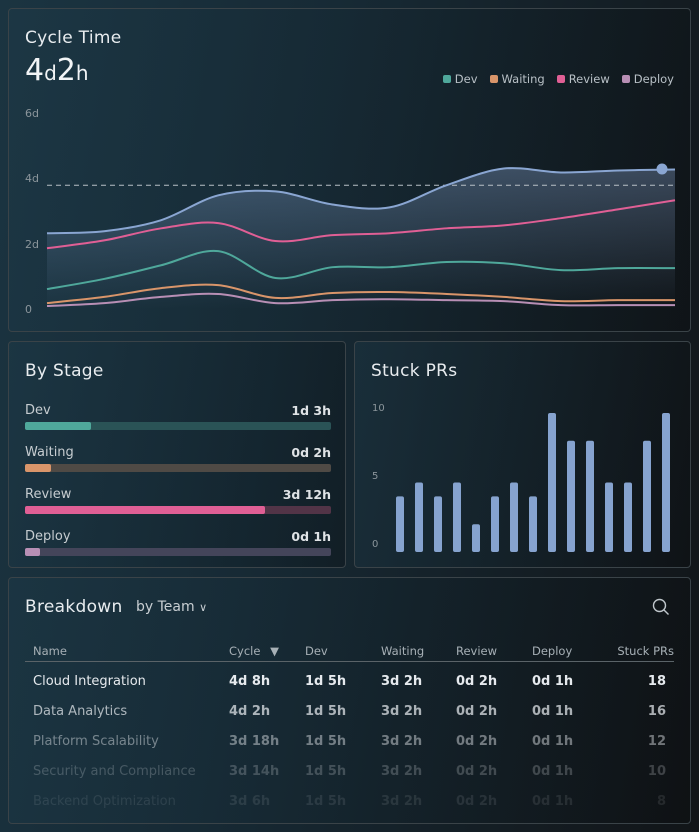  What do you see at coordinates (645, 651) in the screenshot?
I see `column-header-stuck-prs: Stuck PRs` at bounding box center [645, 651].